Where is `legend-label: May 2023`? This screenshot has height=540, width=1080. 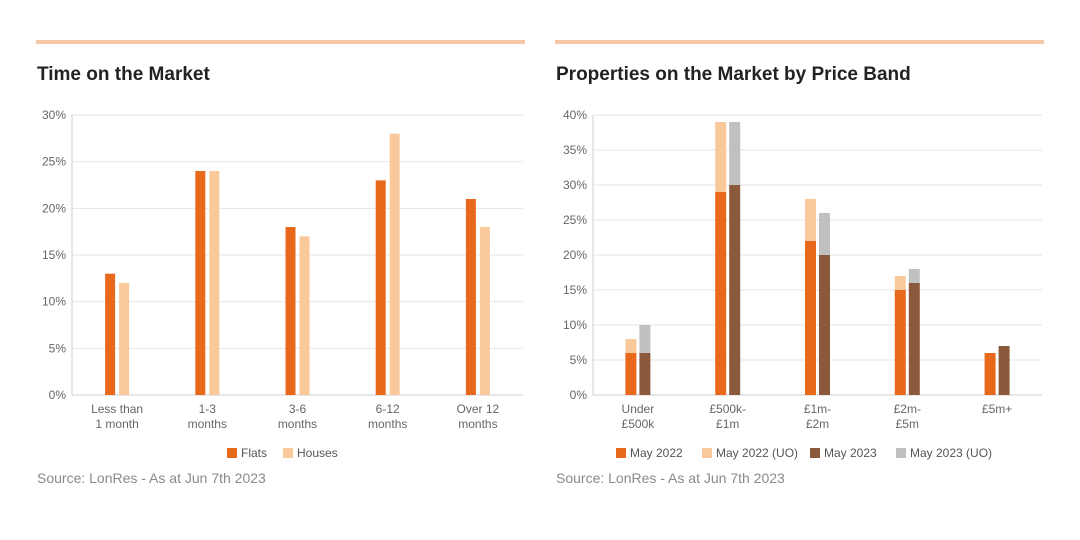 legend-label: May 2023 is located at coordinates (850, 453).